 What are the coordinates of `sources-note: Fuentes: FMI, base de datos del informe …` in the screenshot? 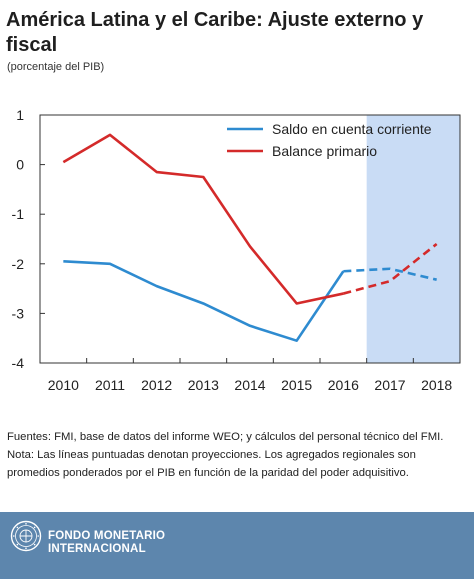 It's located at (225, 437).